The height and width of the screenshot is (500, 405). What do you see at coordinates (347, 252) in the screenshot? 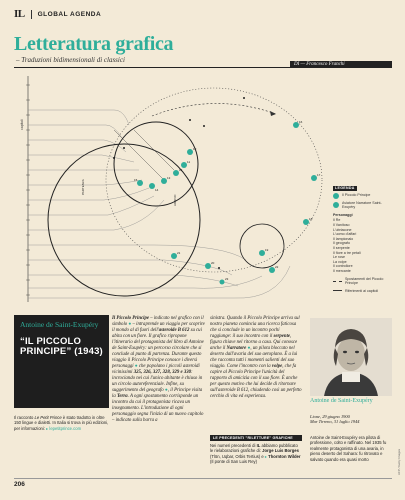
I see `legend-item: Il fiore a tre petali` at bounding box center [347, 252].